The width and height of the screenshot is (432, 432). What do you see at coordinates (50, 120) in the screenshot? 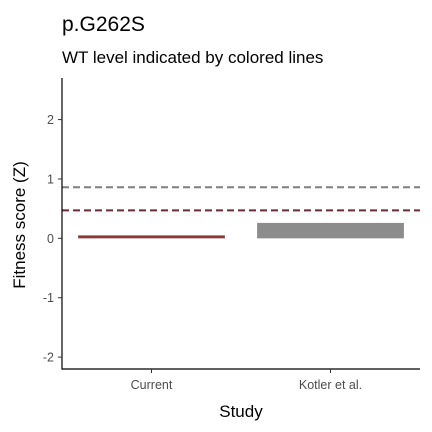
I see `y-tick-label: 2` at bounding box center [50, 120].